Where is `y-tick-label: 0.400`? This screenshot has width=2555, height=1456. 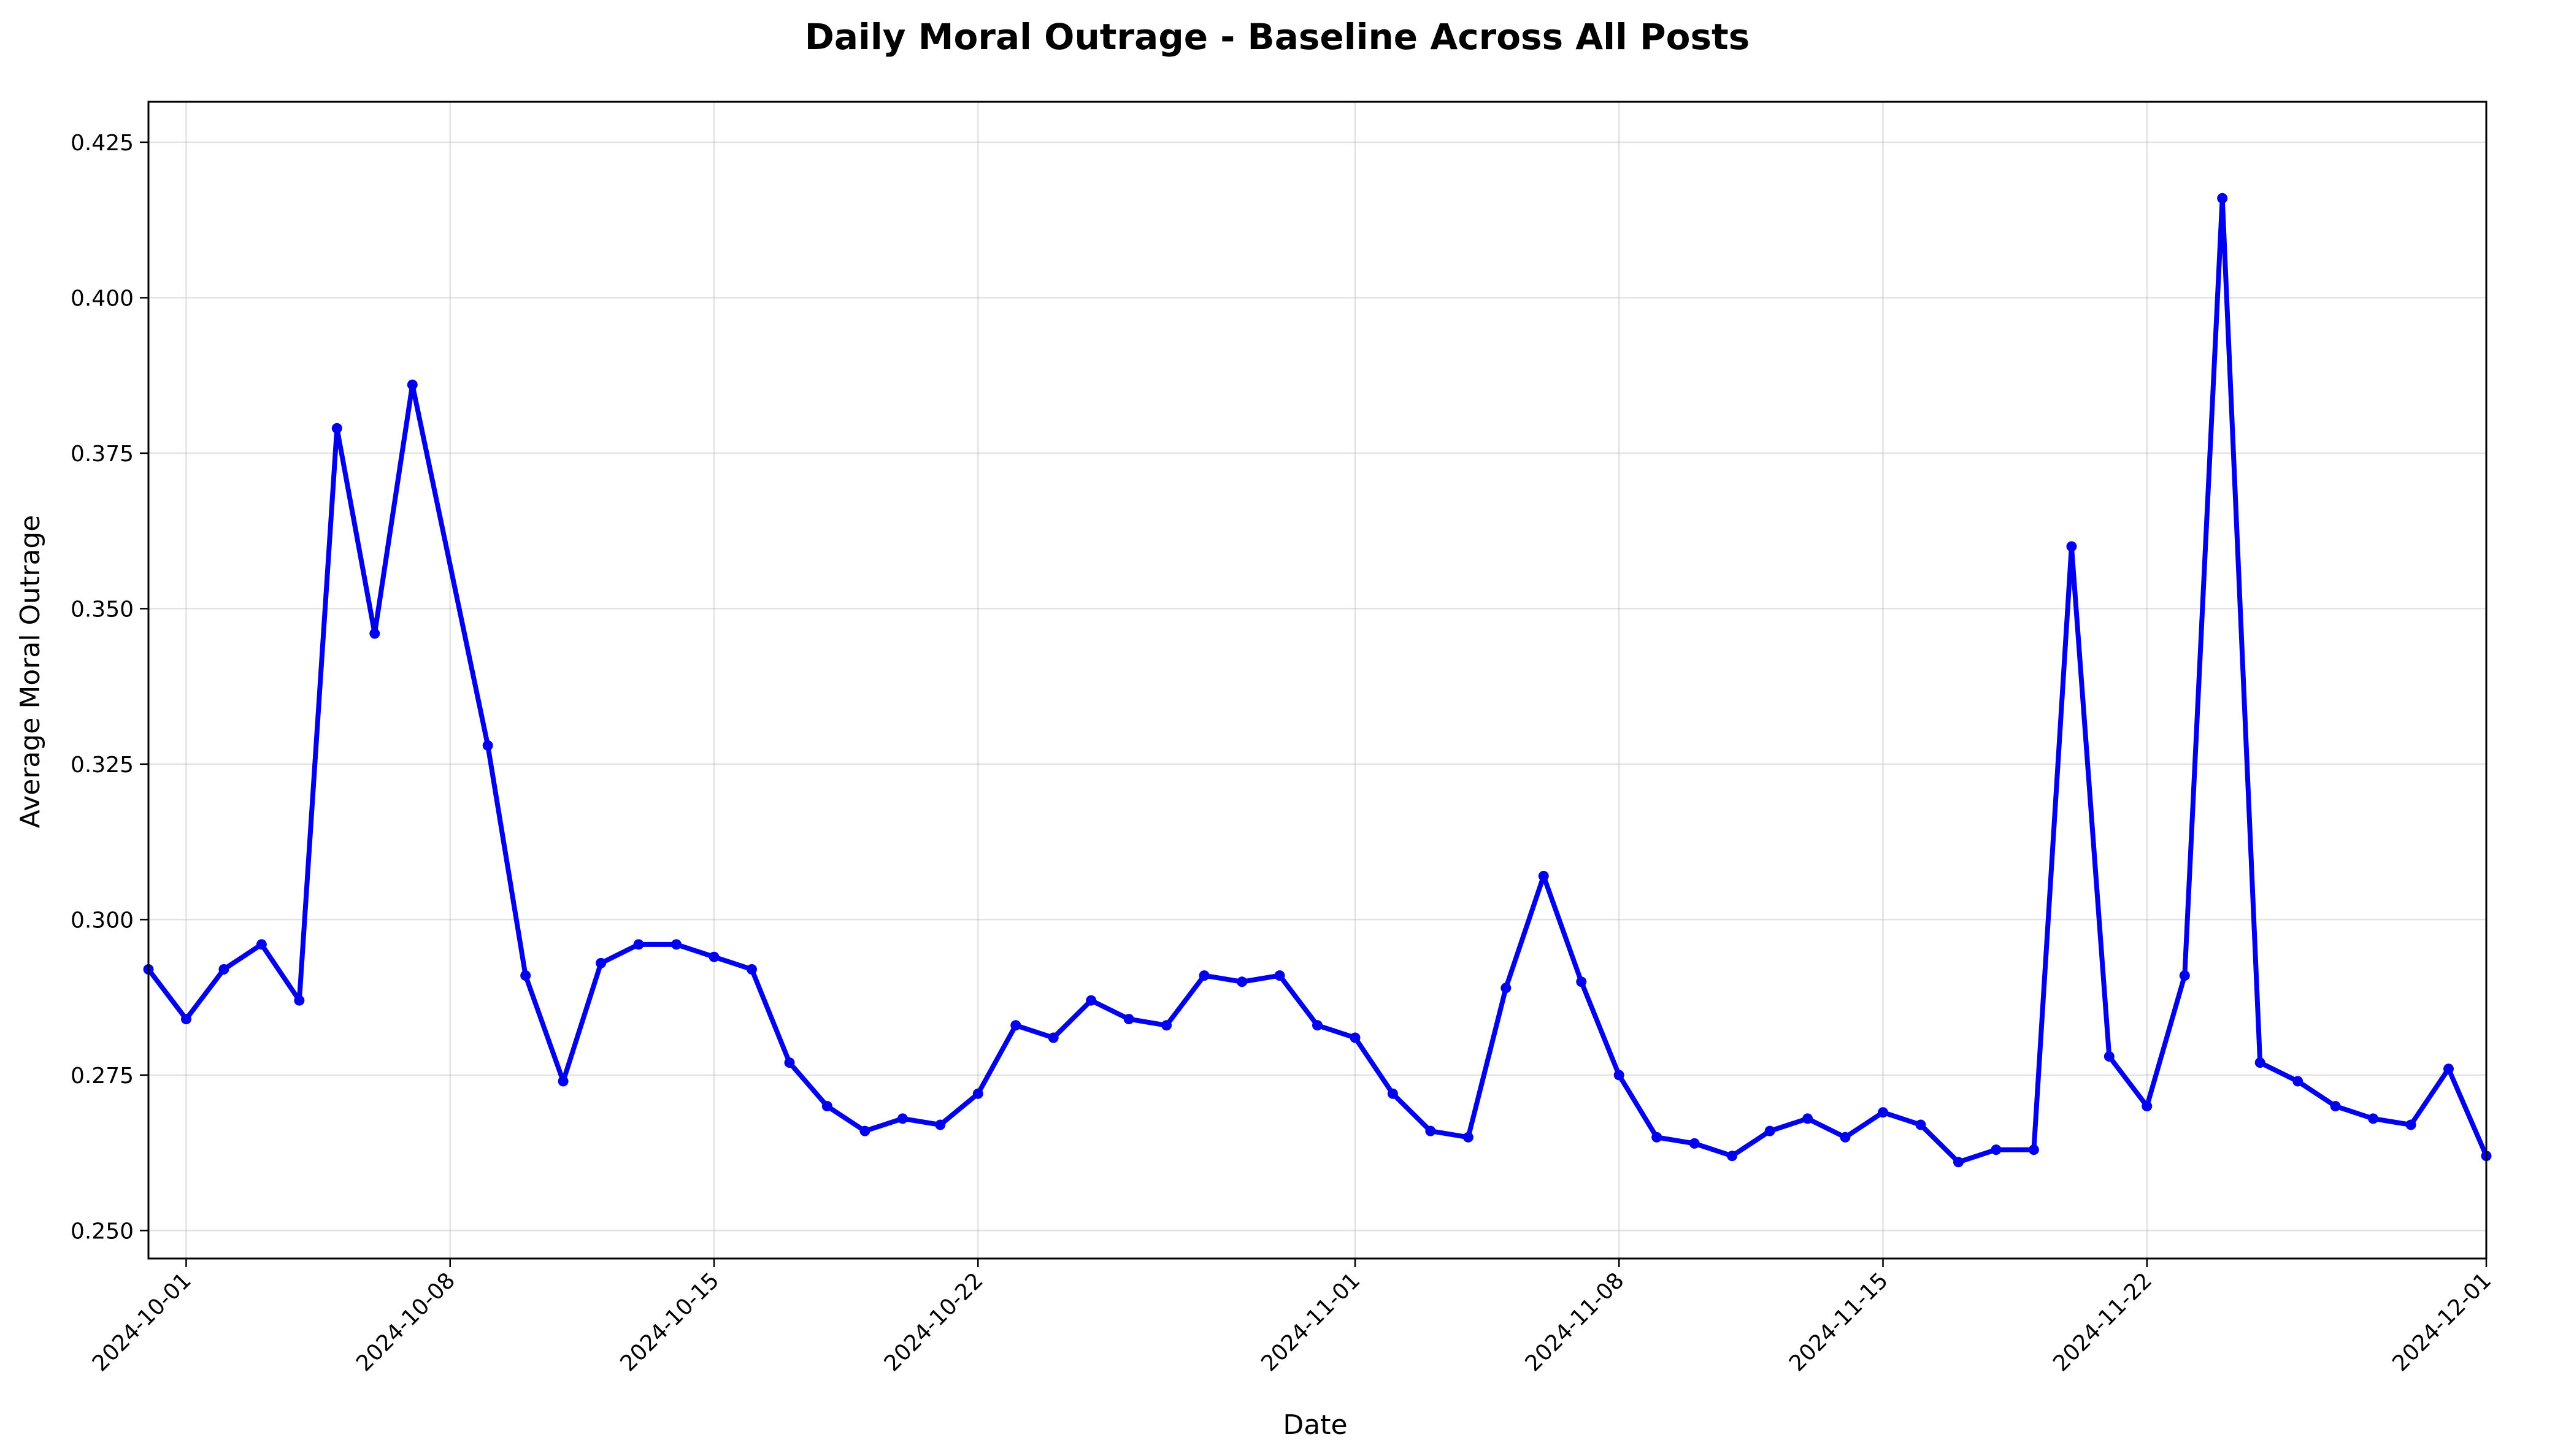 y-tick-label: 0.400 is located at coordinates (103, 298).